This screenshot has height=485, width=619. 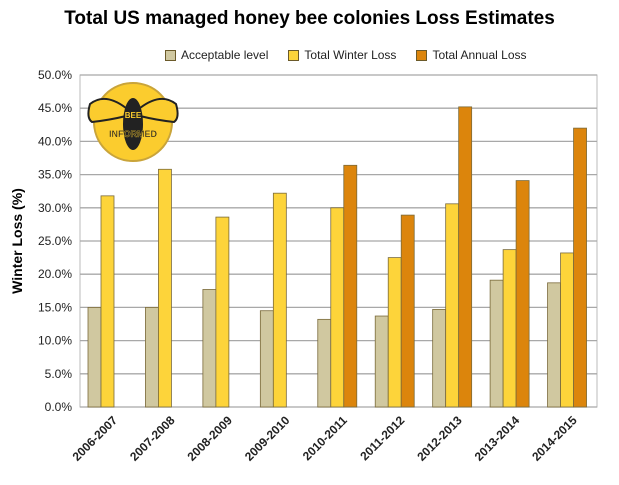 I want to click on y-tick-label: 35.0%, so click(x=55, y=175).